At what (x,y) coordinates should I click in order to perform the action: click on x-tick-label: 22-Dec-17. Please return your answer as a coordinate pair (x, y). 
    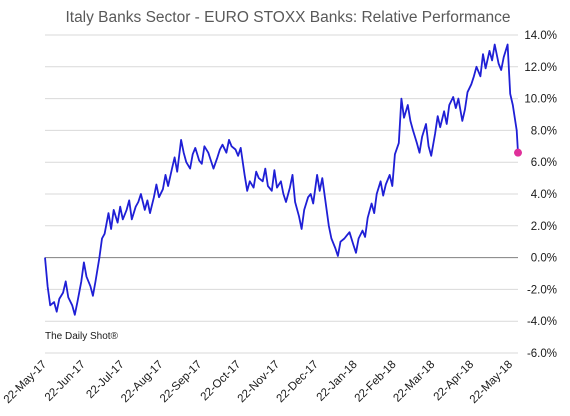
    Looking at the image, I should click on (297, 382).